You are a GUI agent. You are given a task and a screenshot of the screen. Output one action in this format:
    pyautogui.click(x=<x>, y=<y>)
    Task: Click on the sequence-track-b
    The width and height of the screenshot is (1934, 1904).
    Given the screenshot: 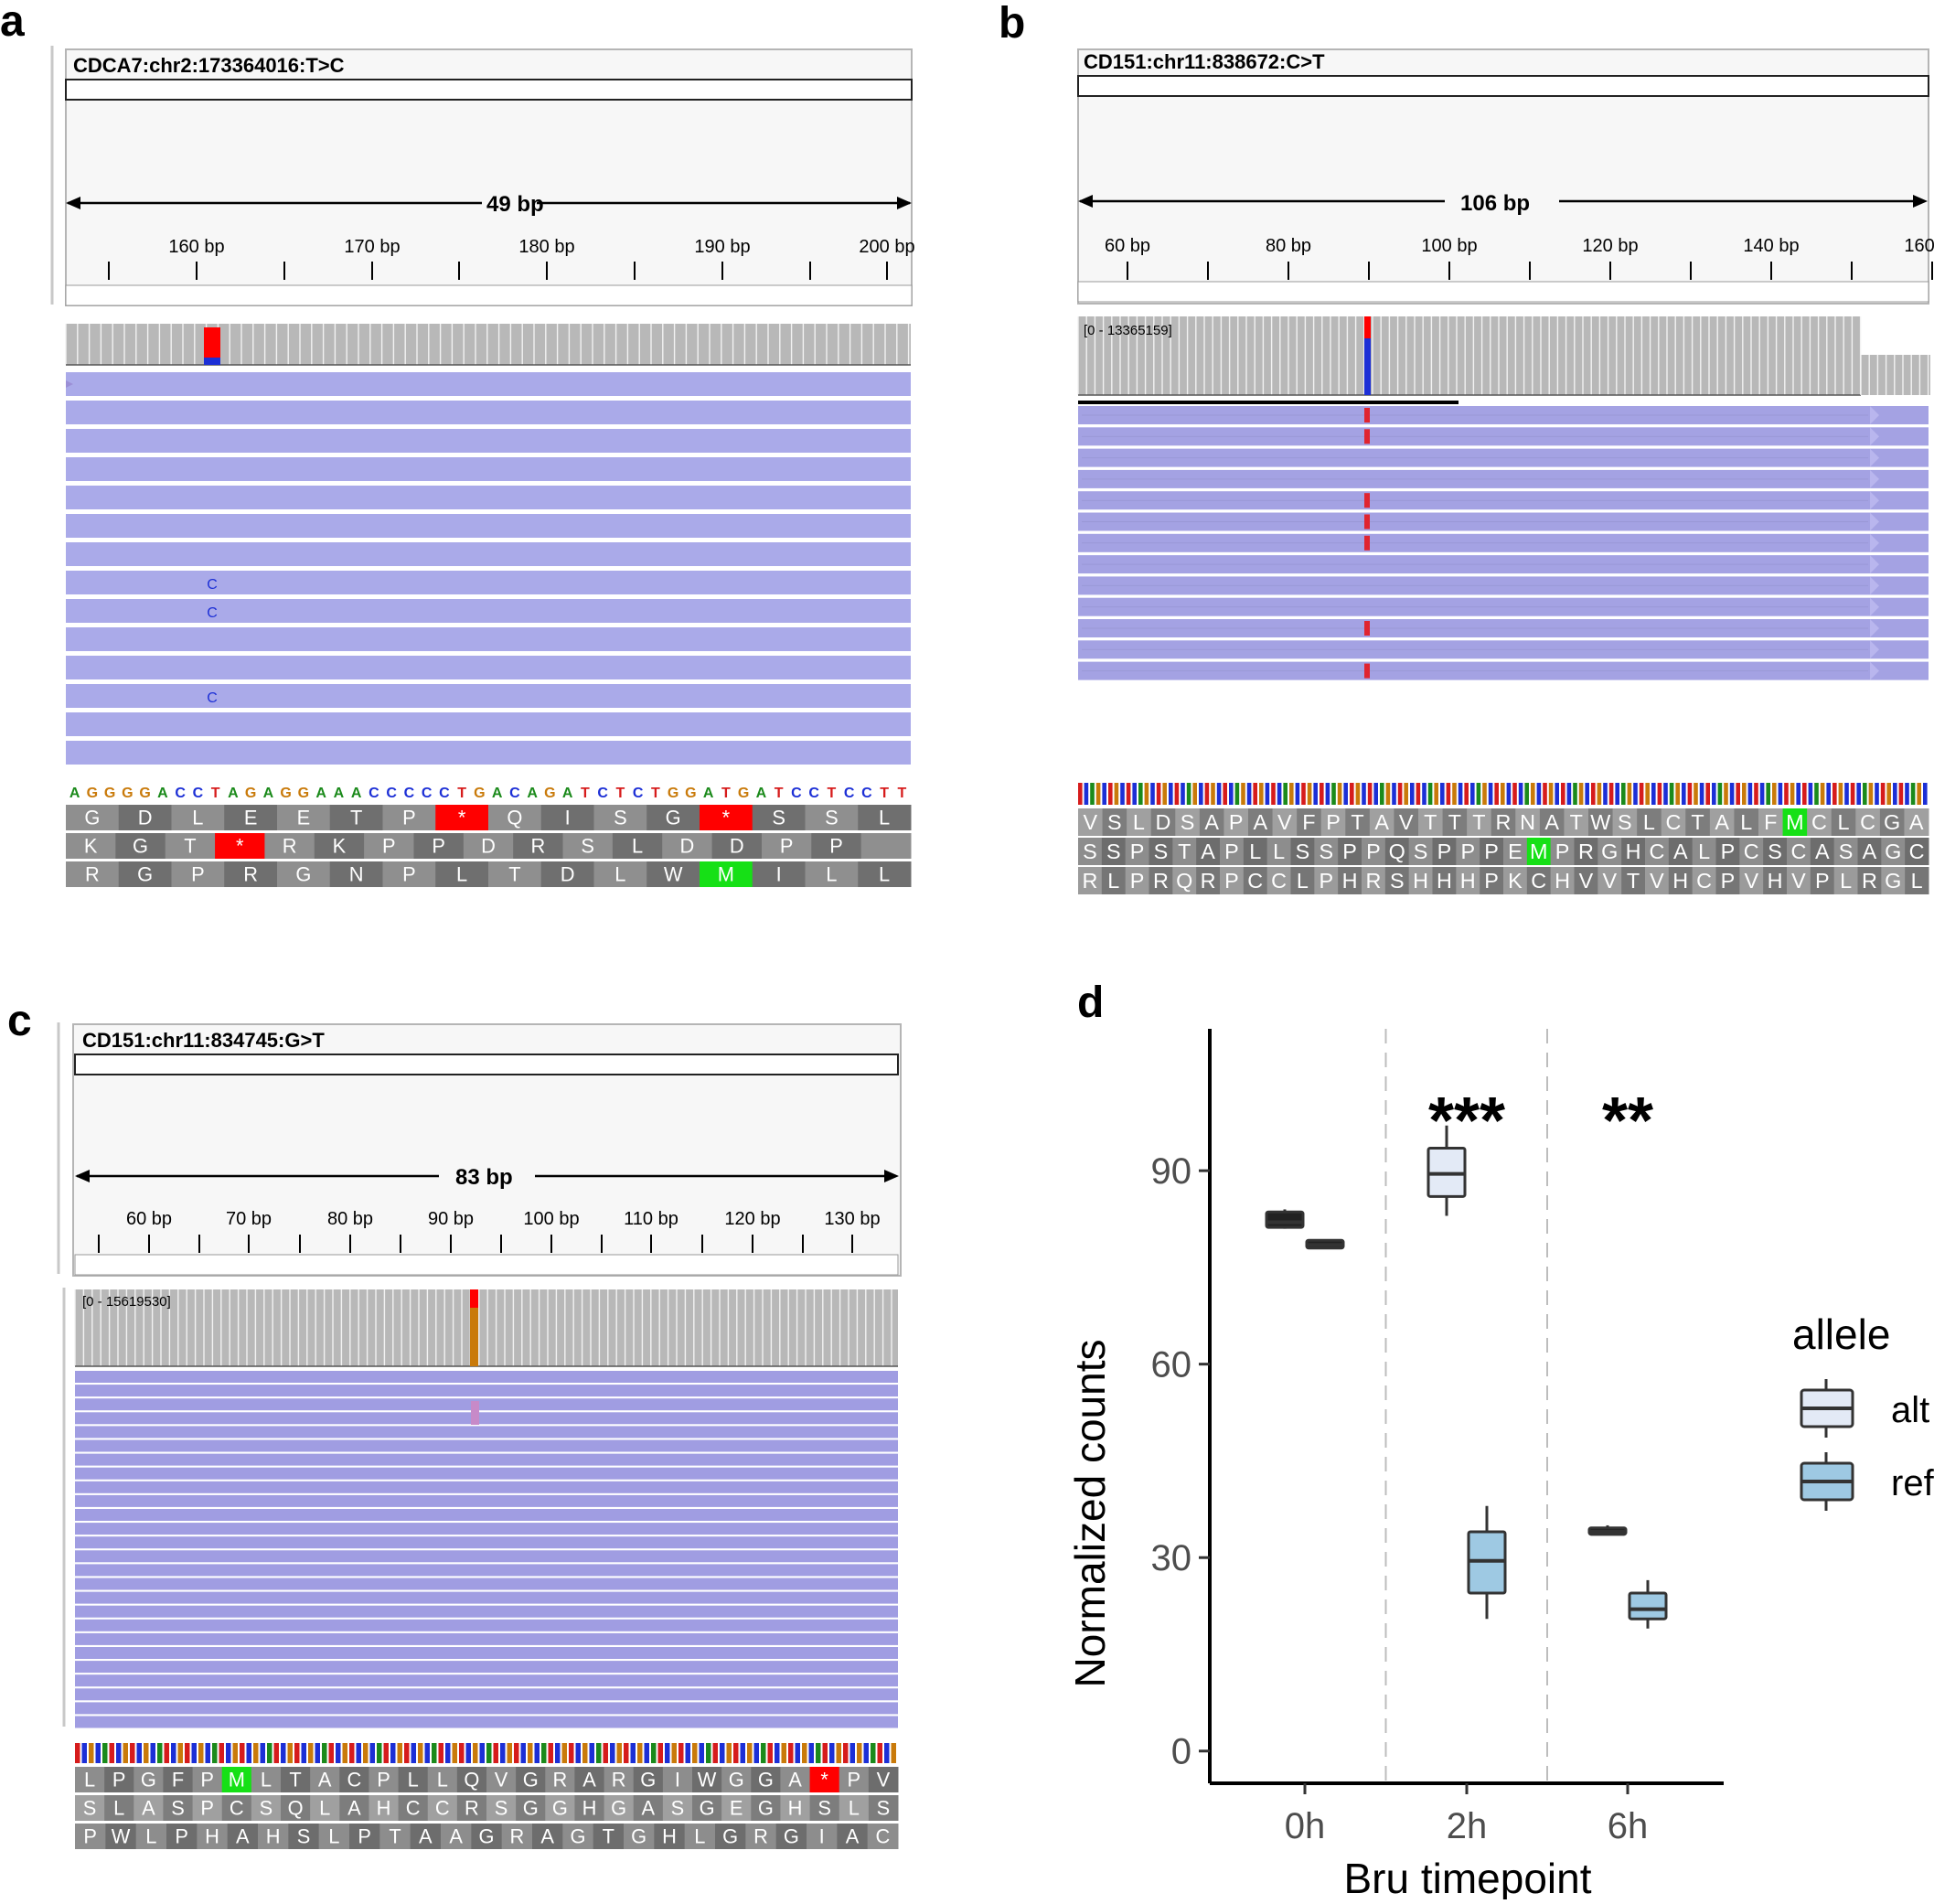 What is the action you would take?
    pyautogui.click(x=1503, y=794)
    